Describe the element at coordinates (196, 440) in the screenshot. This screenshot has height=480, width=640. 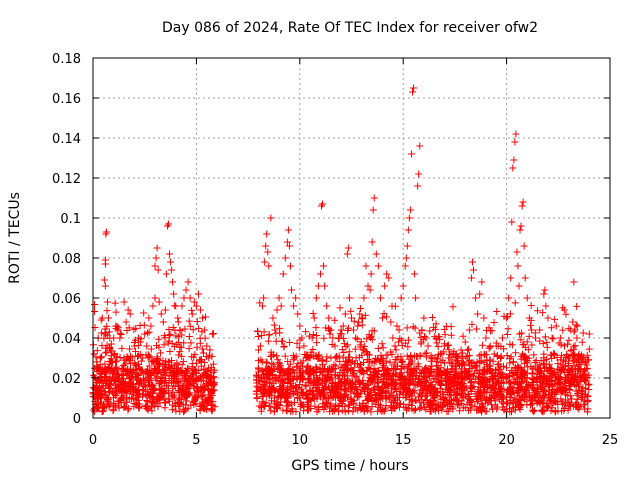
I see `x-tick-label: 5` at that location.